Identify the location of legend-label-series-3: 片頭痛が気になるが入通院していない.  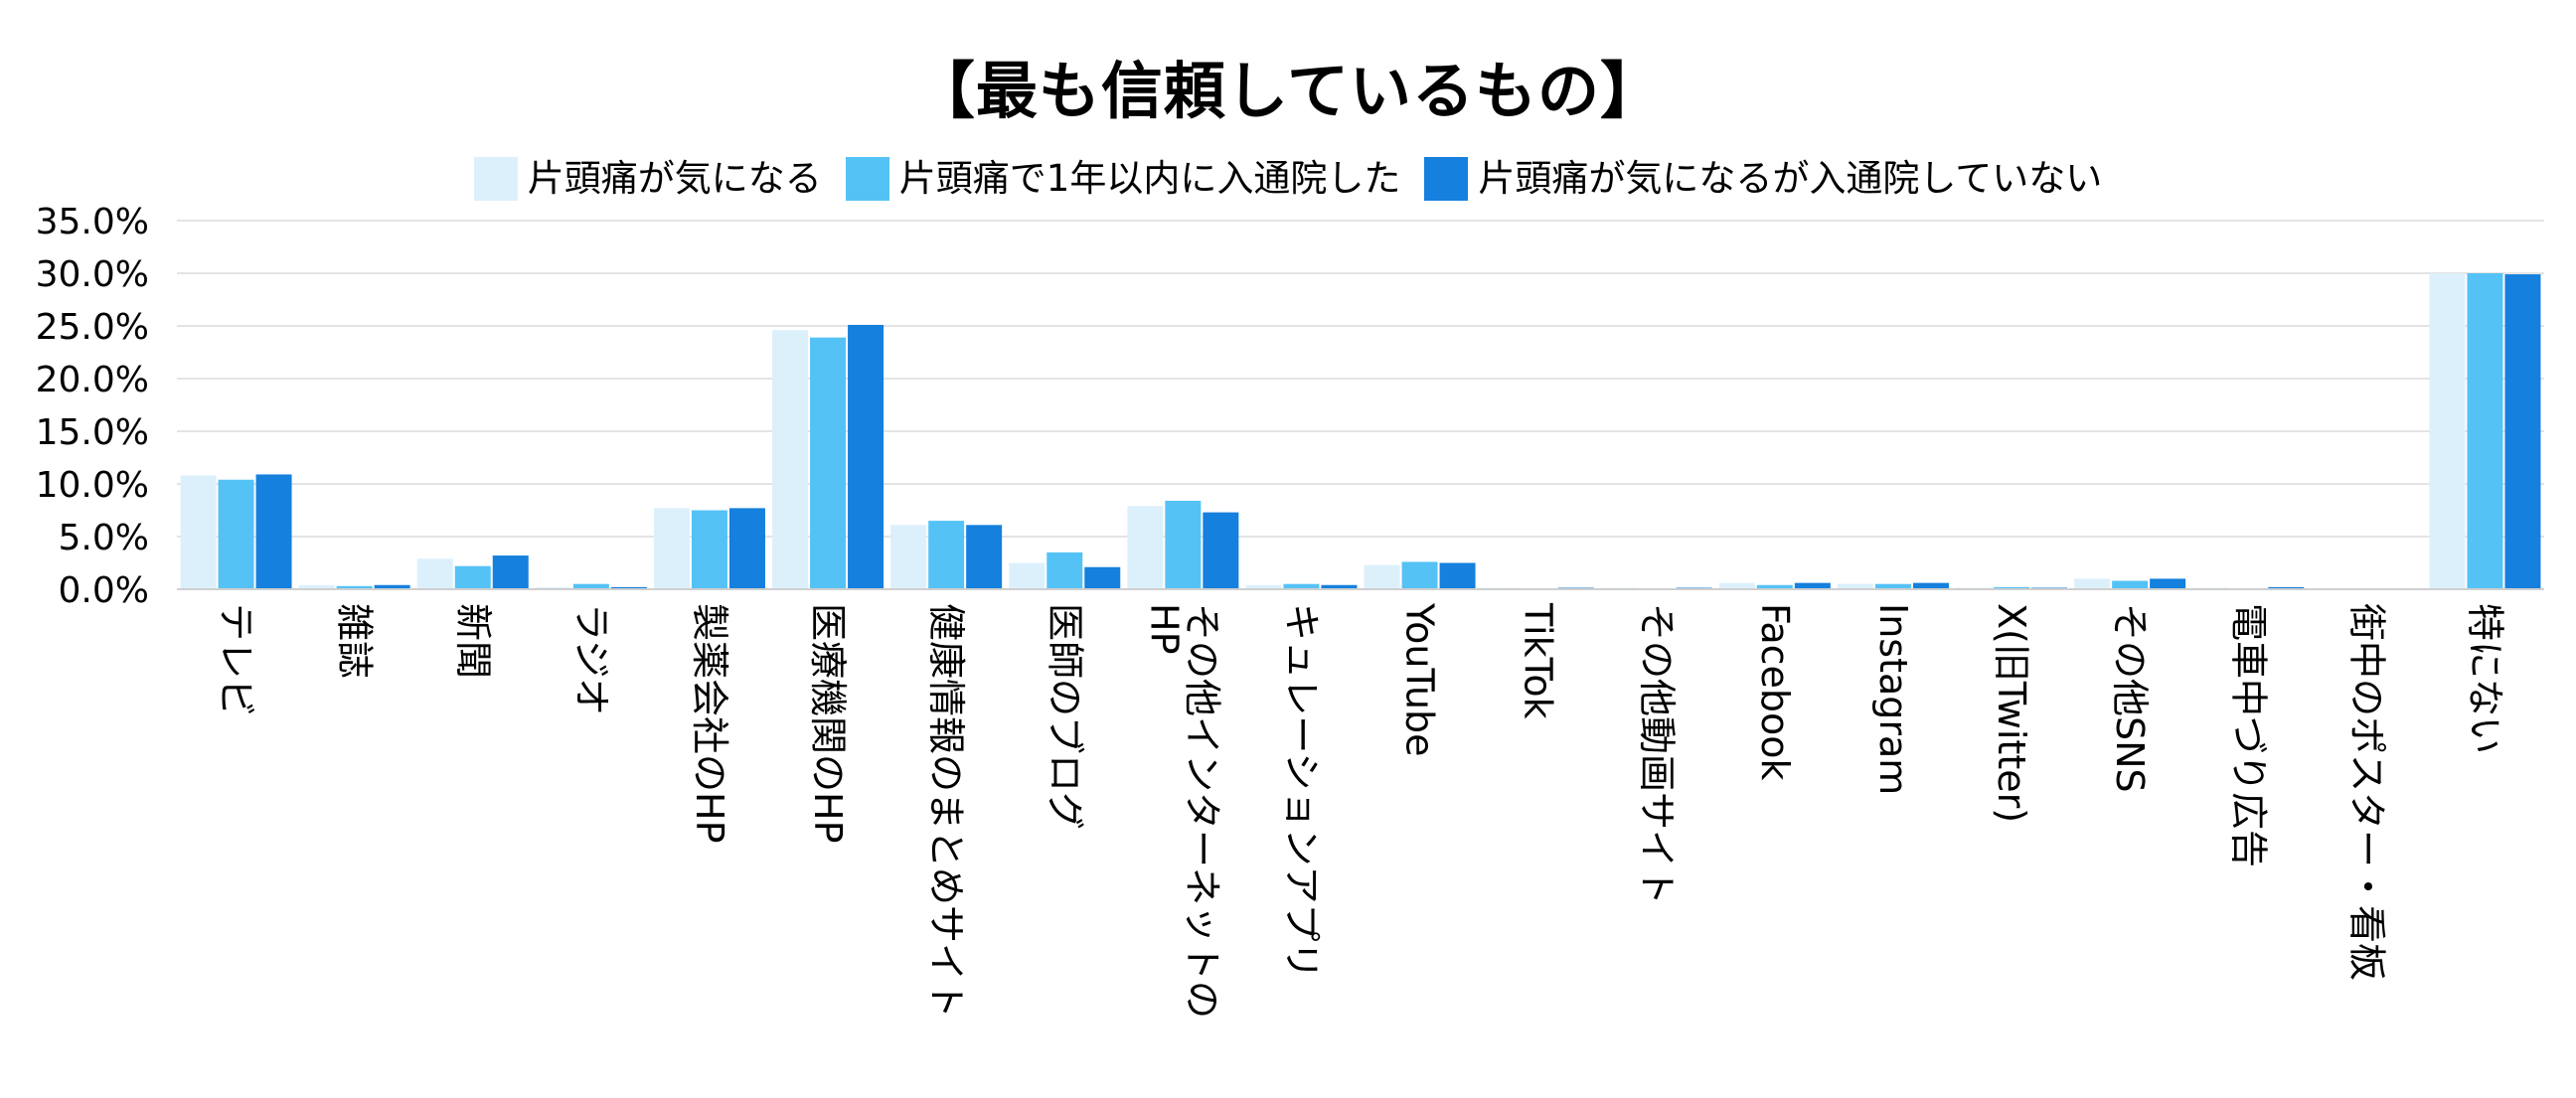
(1790, 178).